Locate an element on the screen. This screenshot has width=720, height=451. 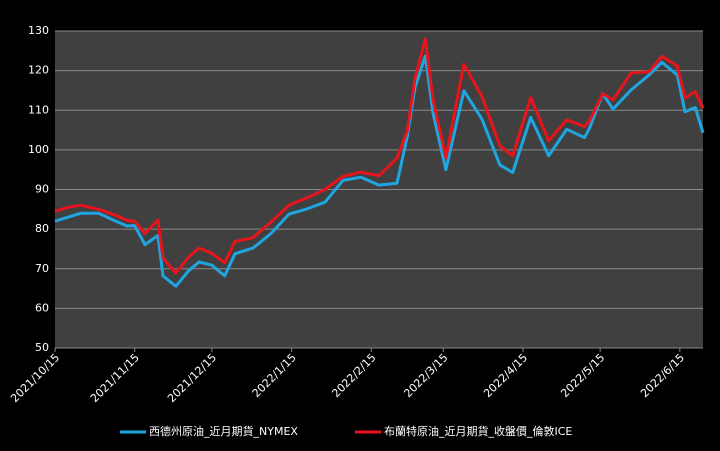
x-tick-label: 2022/6/15 is located at coordinates (662, 375).